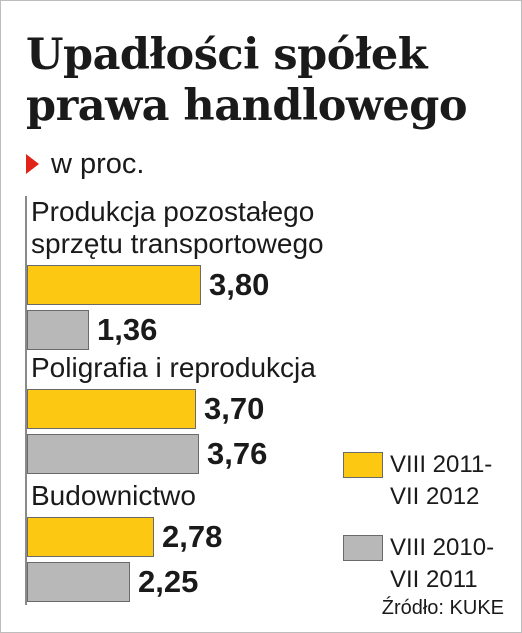 The image size is (522, 633). I want to click on data-label: 3,70, so click(234, 408).